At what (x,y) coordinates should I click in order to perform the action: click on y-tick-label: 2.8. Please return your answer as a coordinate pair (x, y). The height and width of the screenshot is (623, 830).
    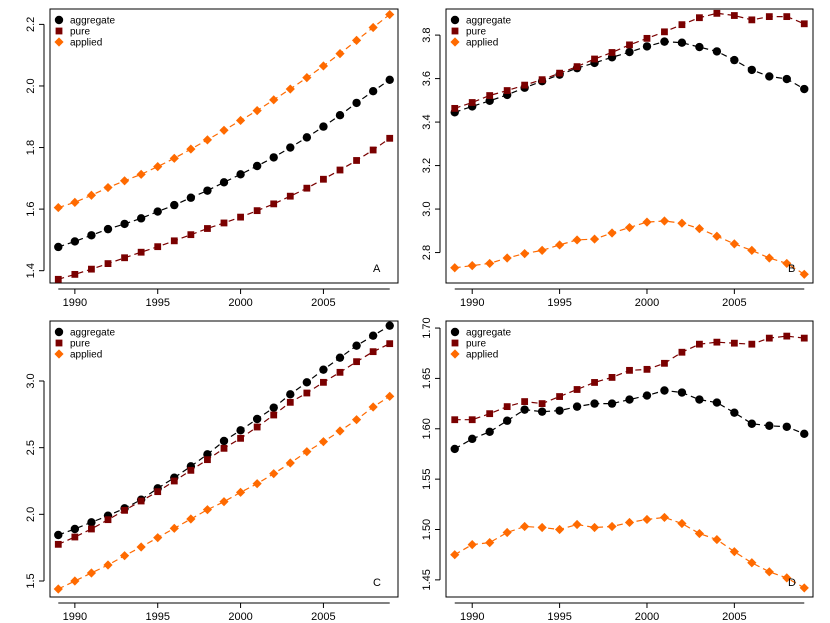
    Looking at the image, I should click on (427, 252).